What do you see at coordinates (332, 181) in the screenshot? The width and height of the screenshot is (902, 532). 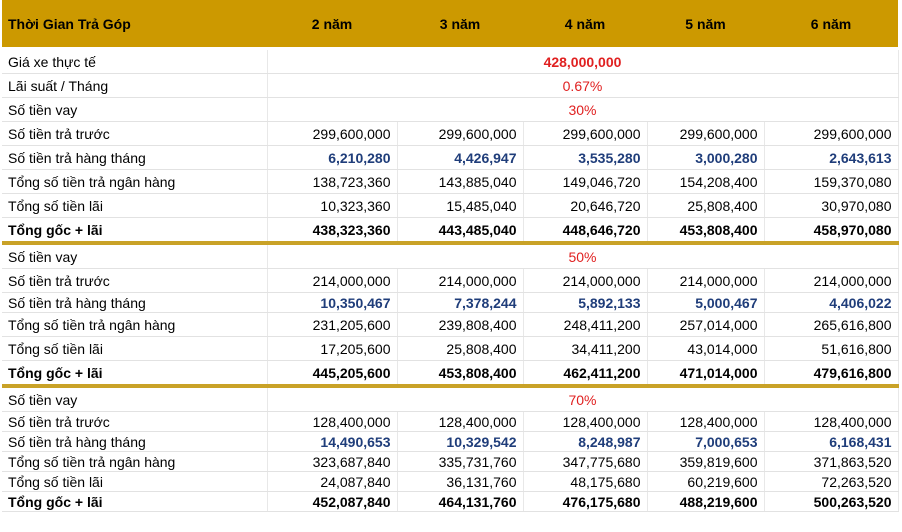 I see `value-cell: 138,723,360` at bounding box center [332, 181].